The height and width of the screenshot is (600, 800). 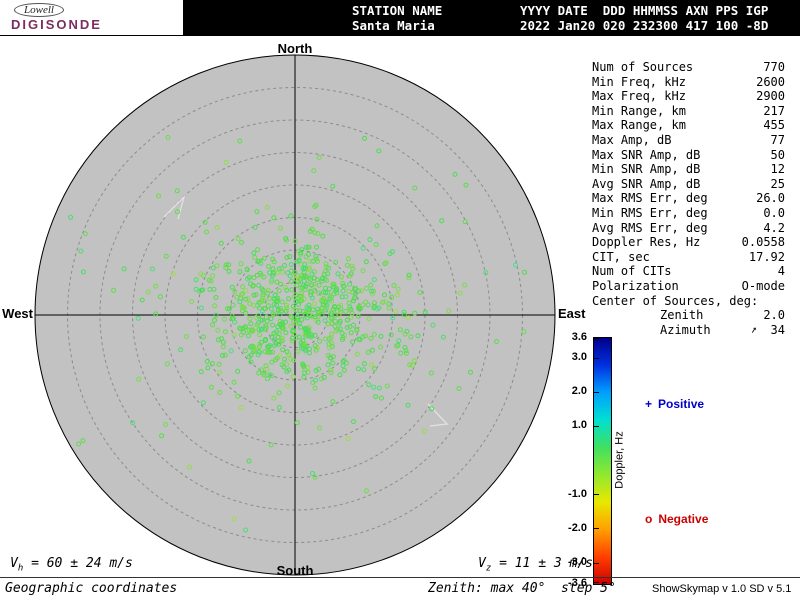 I want to click on colorbar-tick-label: -1.0, so click(x=577, y=493).